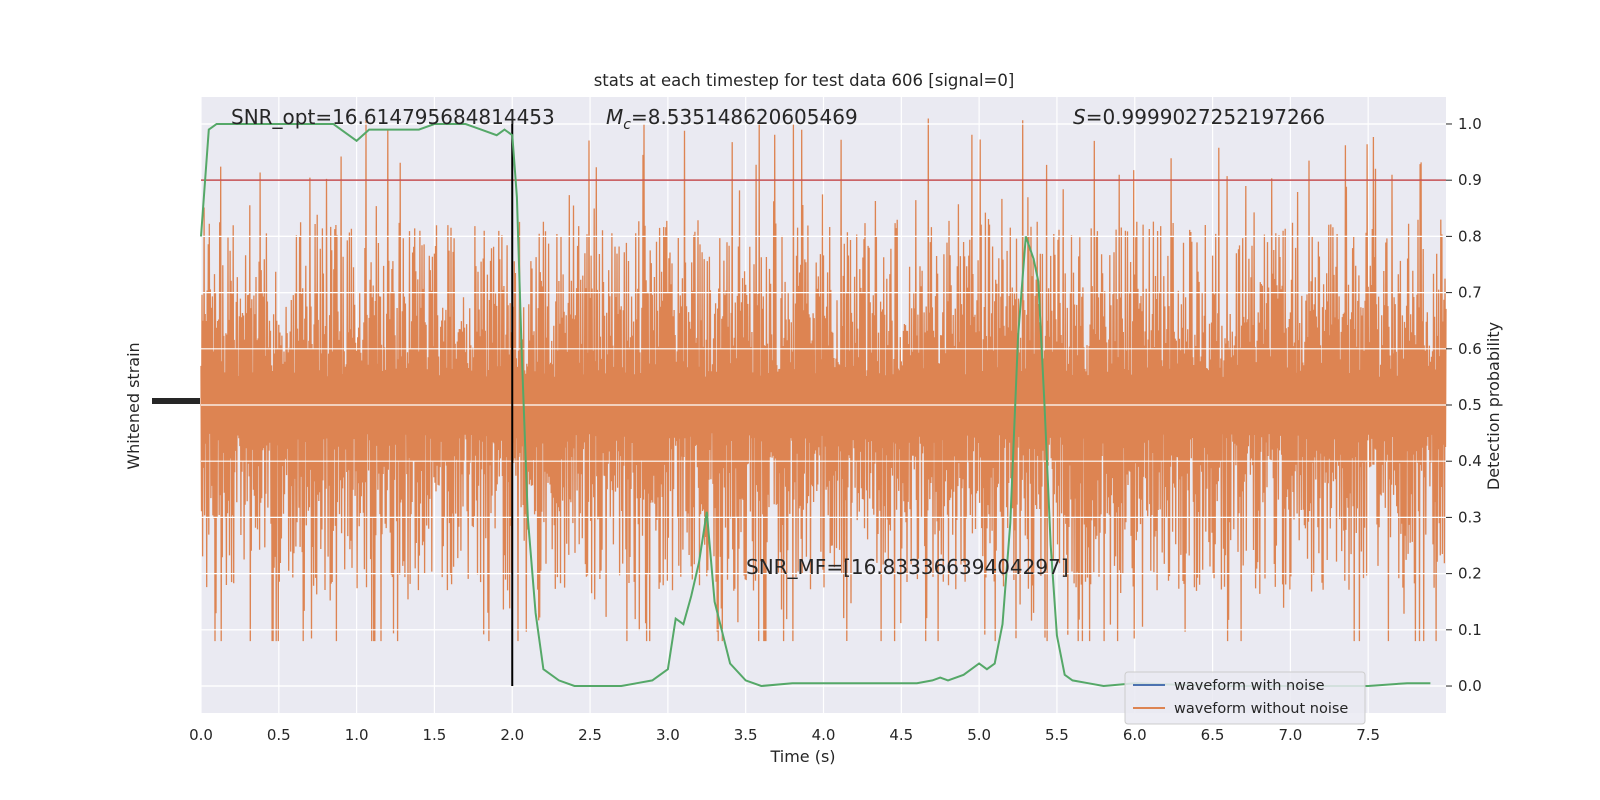  I want to click on x-tick-label: 3.5, so click(746, 735).